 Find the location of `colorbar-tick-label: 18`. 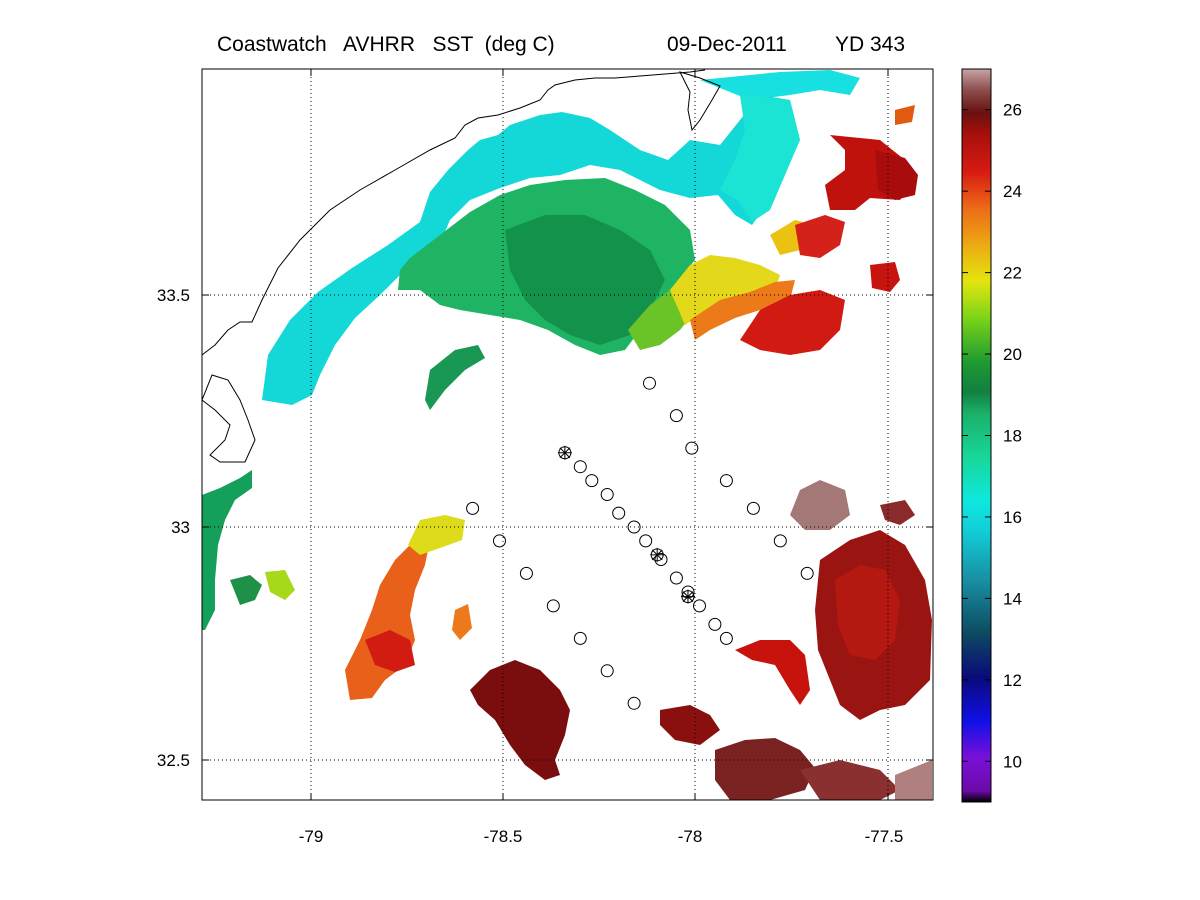

colorbar-tick-label: 18 is located at coordinates (1012, 436).